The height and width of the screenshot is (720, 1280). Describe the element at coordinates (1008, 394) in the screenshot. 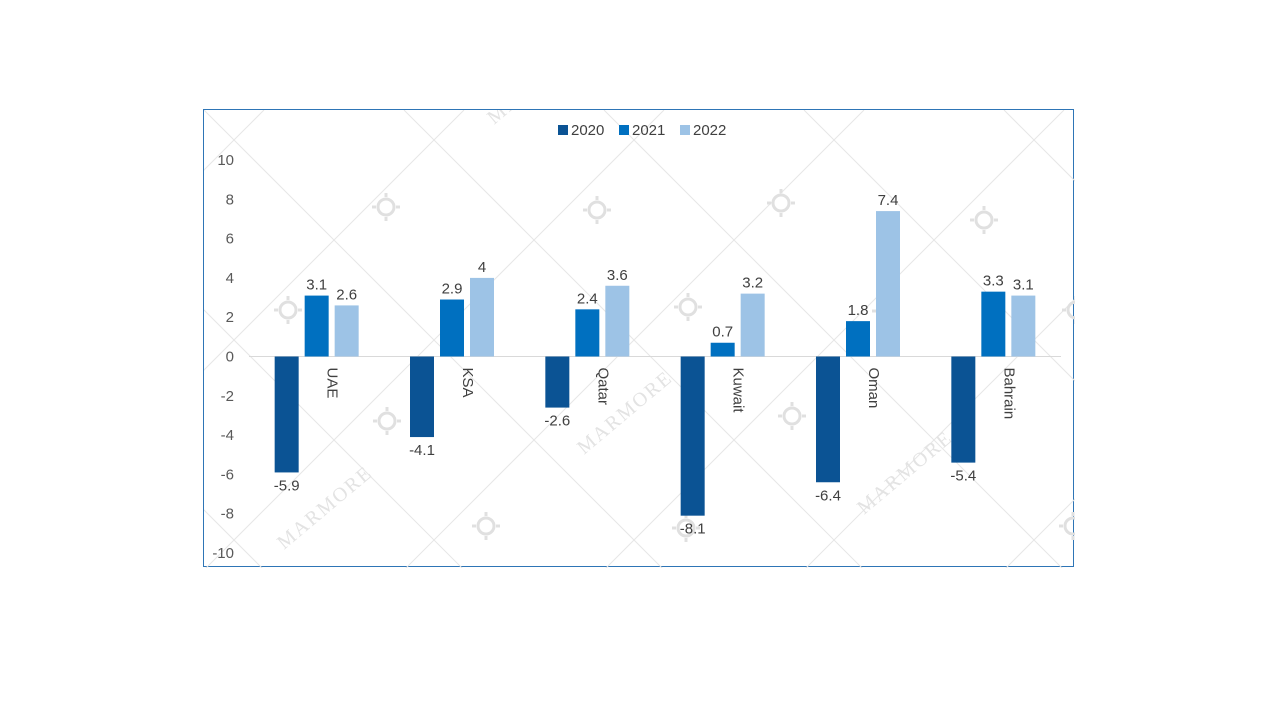

I see `category-label-bahrain: Bahrain` at that location.